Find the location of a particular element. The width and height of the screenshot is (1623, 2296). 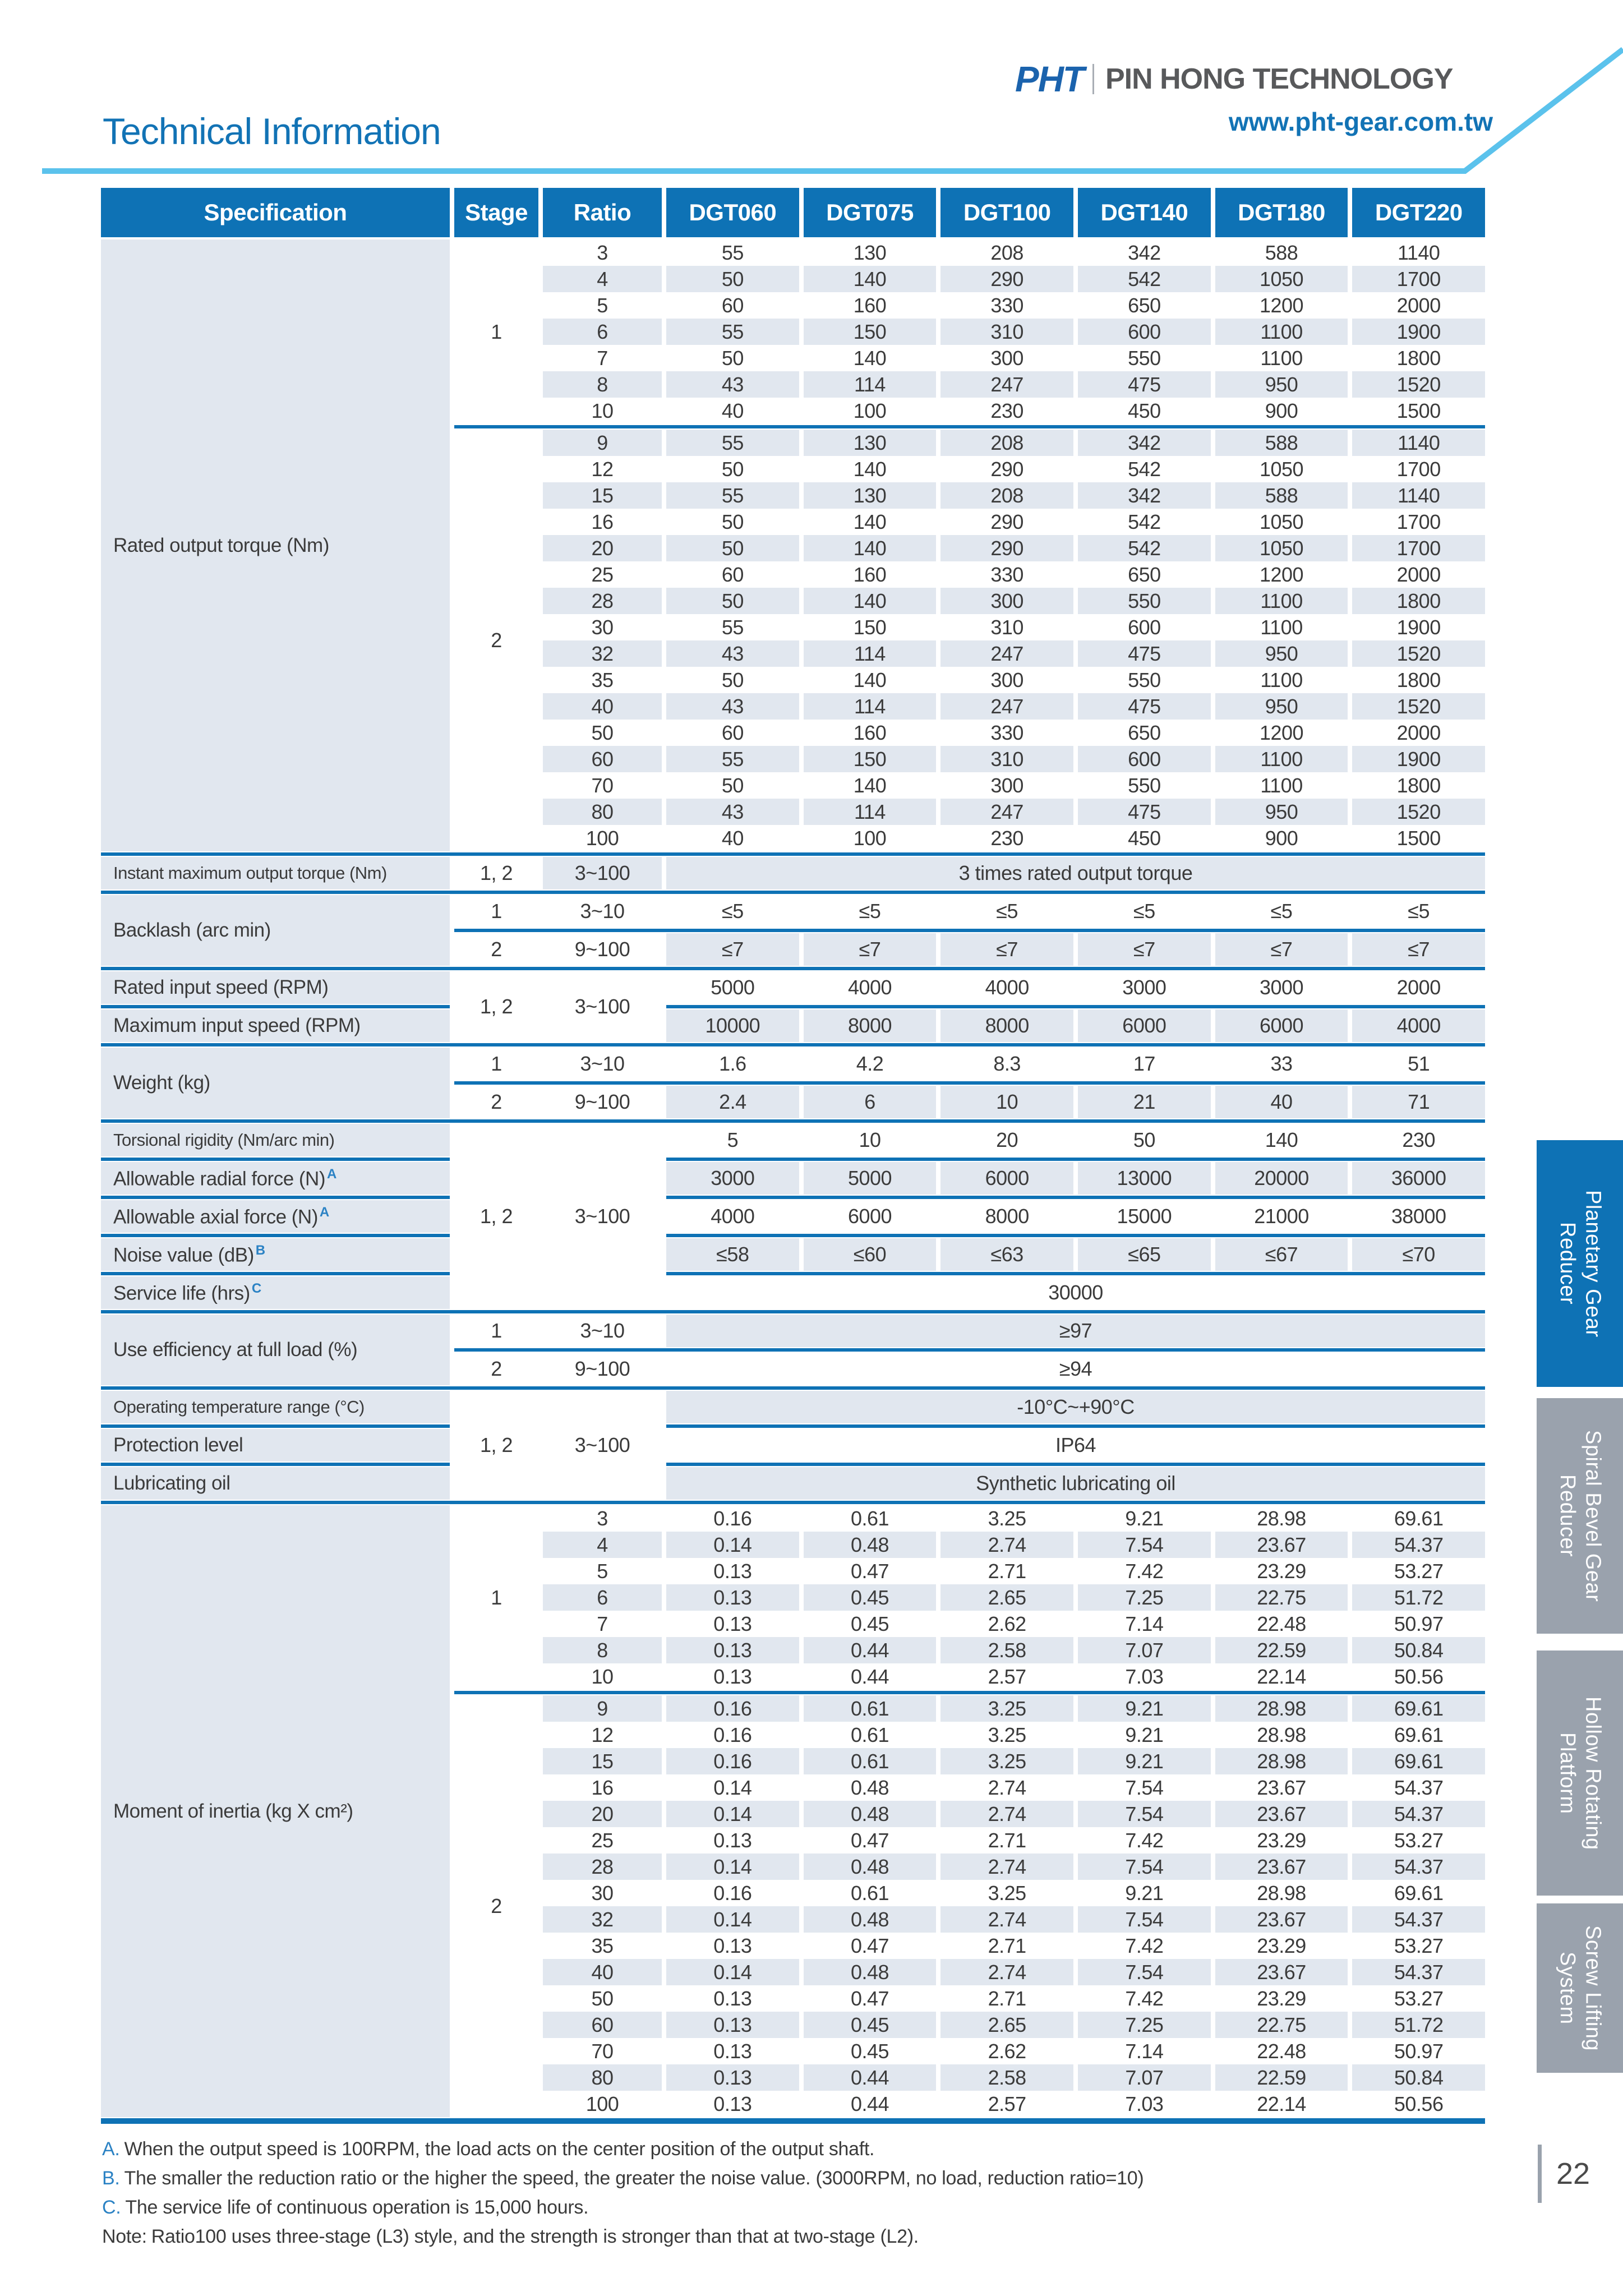

tab-hollow-rotating-platform: Hollow Rotating Platform is located at coordinates (1580, 1773).